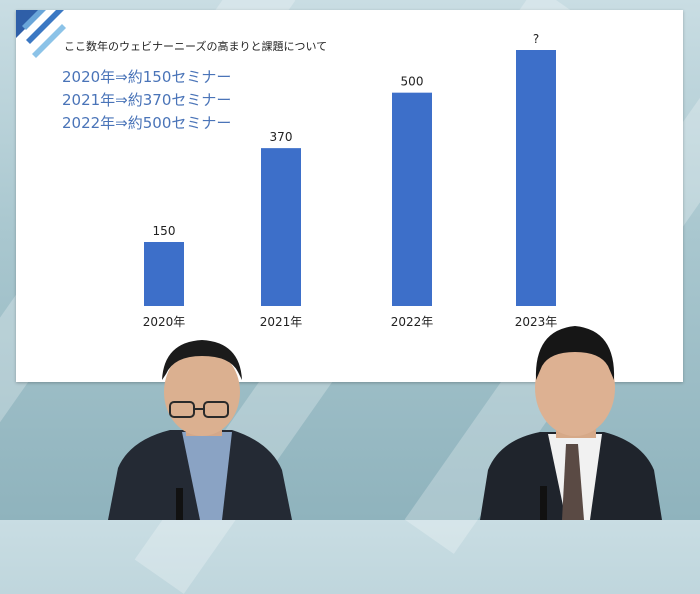 The width and height of the screenshot is (700, 594). I want to click on data-label-3: ?, so click(536, 39).